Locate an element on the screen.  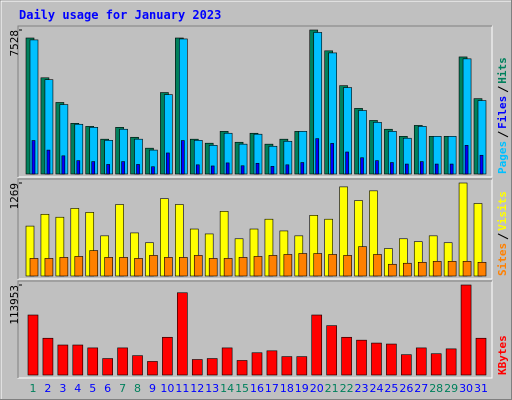
x-tick-label: 13 is located at coordinates (212, 388).